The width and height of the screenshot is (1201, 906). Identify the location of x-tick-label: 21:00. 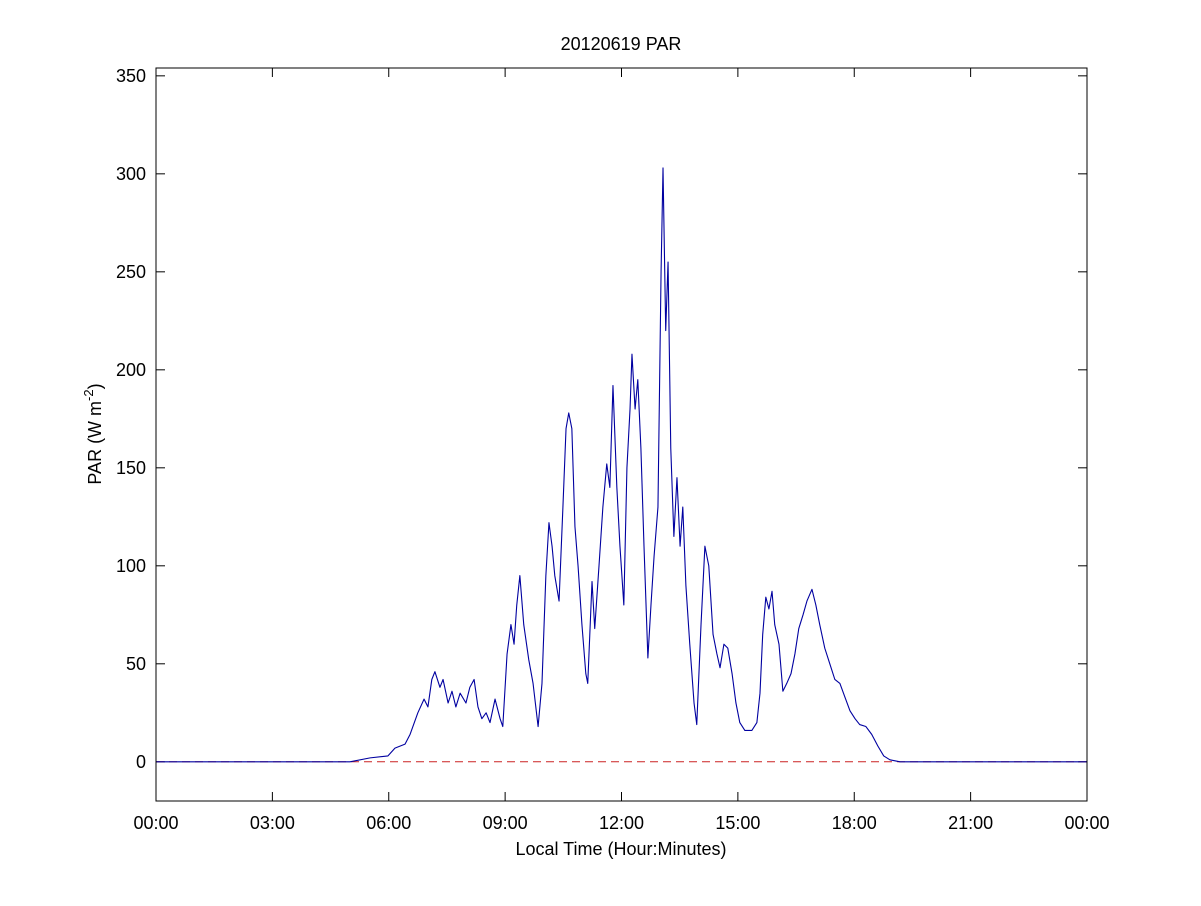
(970, 823).